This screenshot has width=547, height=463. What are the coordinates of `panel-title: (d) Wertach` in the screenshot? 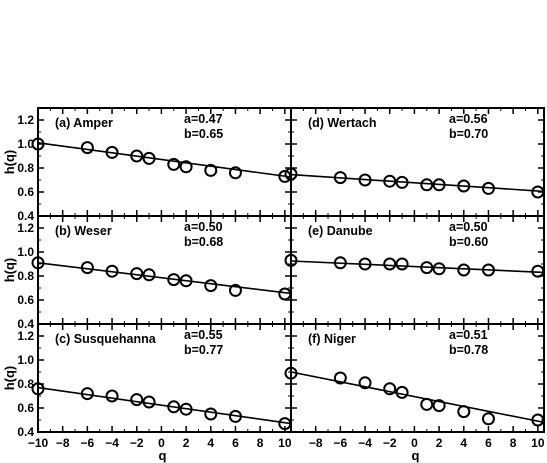 It's located at (342, 123).